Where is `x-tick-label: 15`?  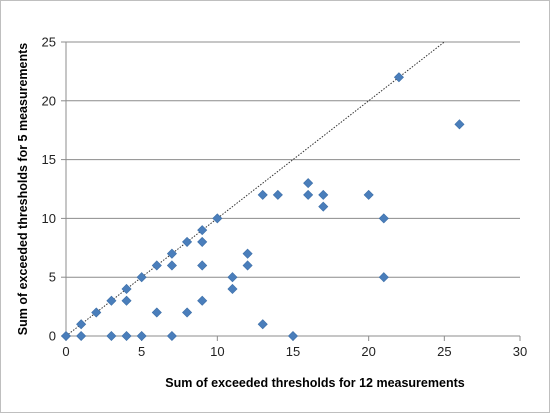
x-tick-label: 15 is located at coordinates (293, 351).